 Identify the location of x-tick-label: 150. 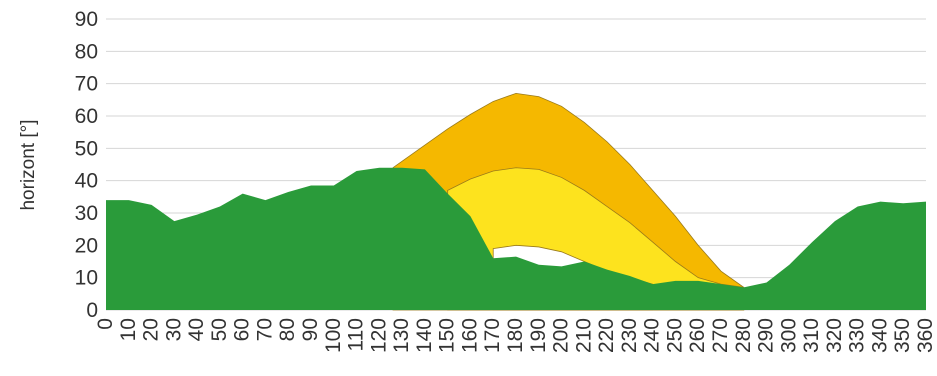
(447, 335).